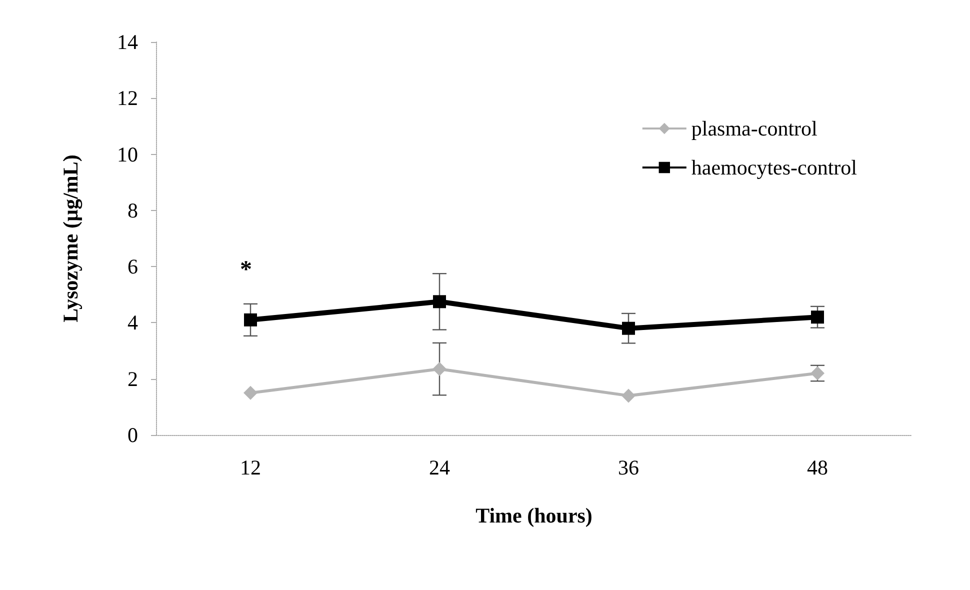 This screenshot has height=590, width=970. I want to click on x-tick-label: 48, so click(817, 468).